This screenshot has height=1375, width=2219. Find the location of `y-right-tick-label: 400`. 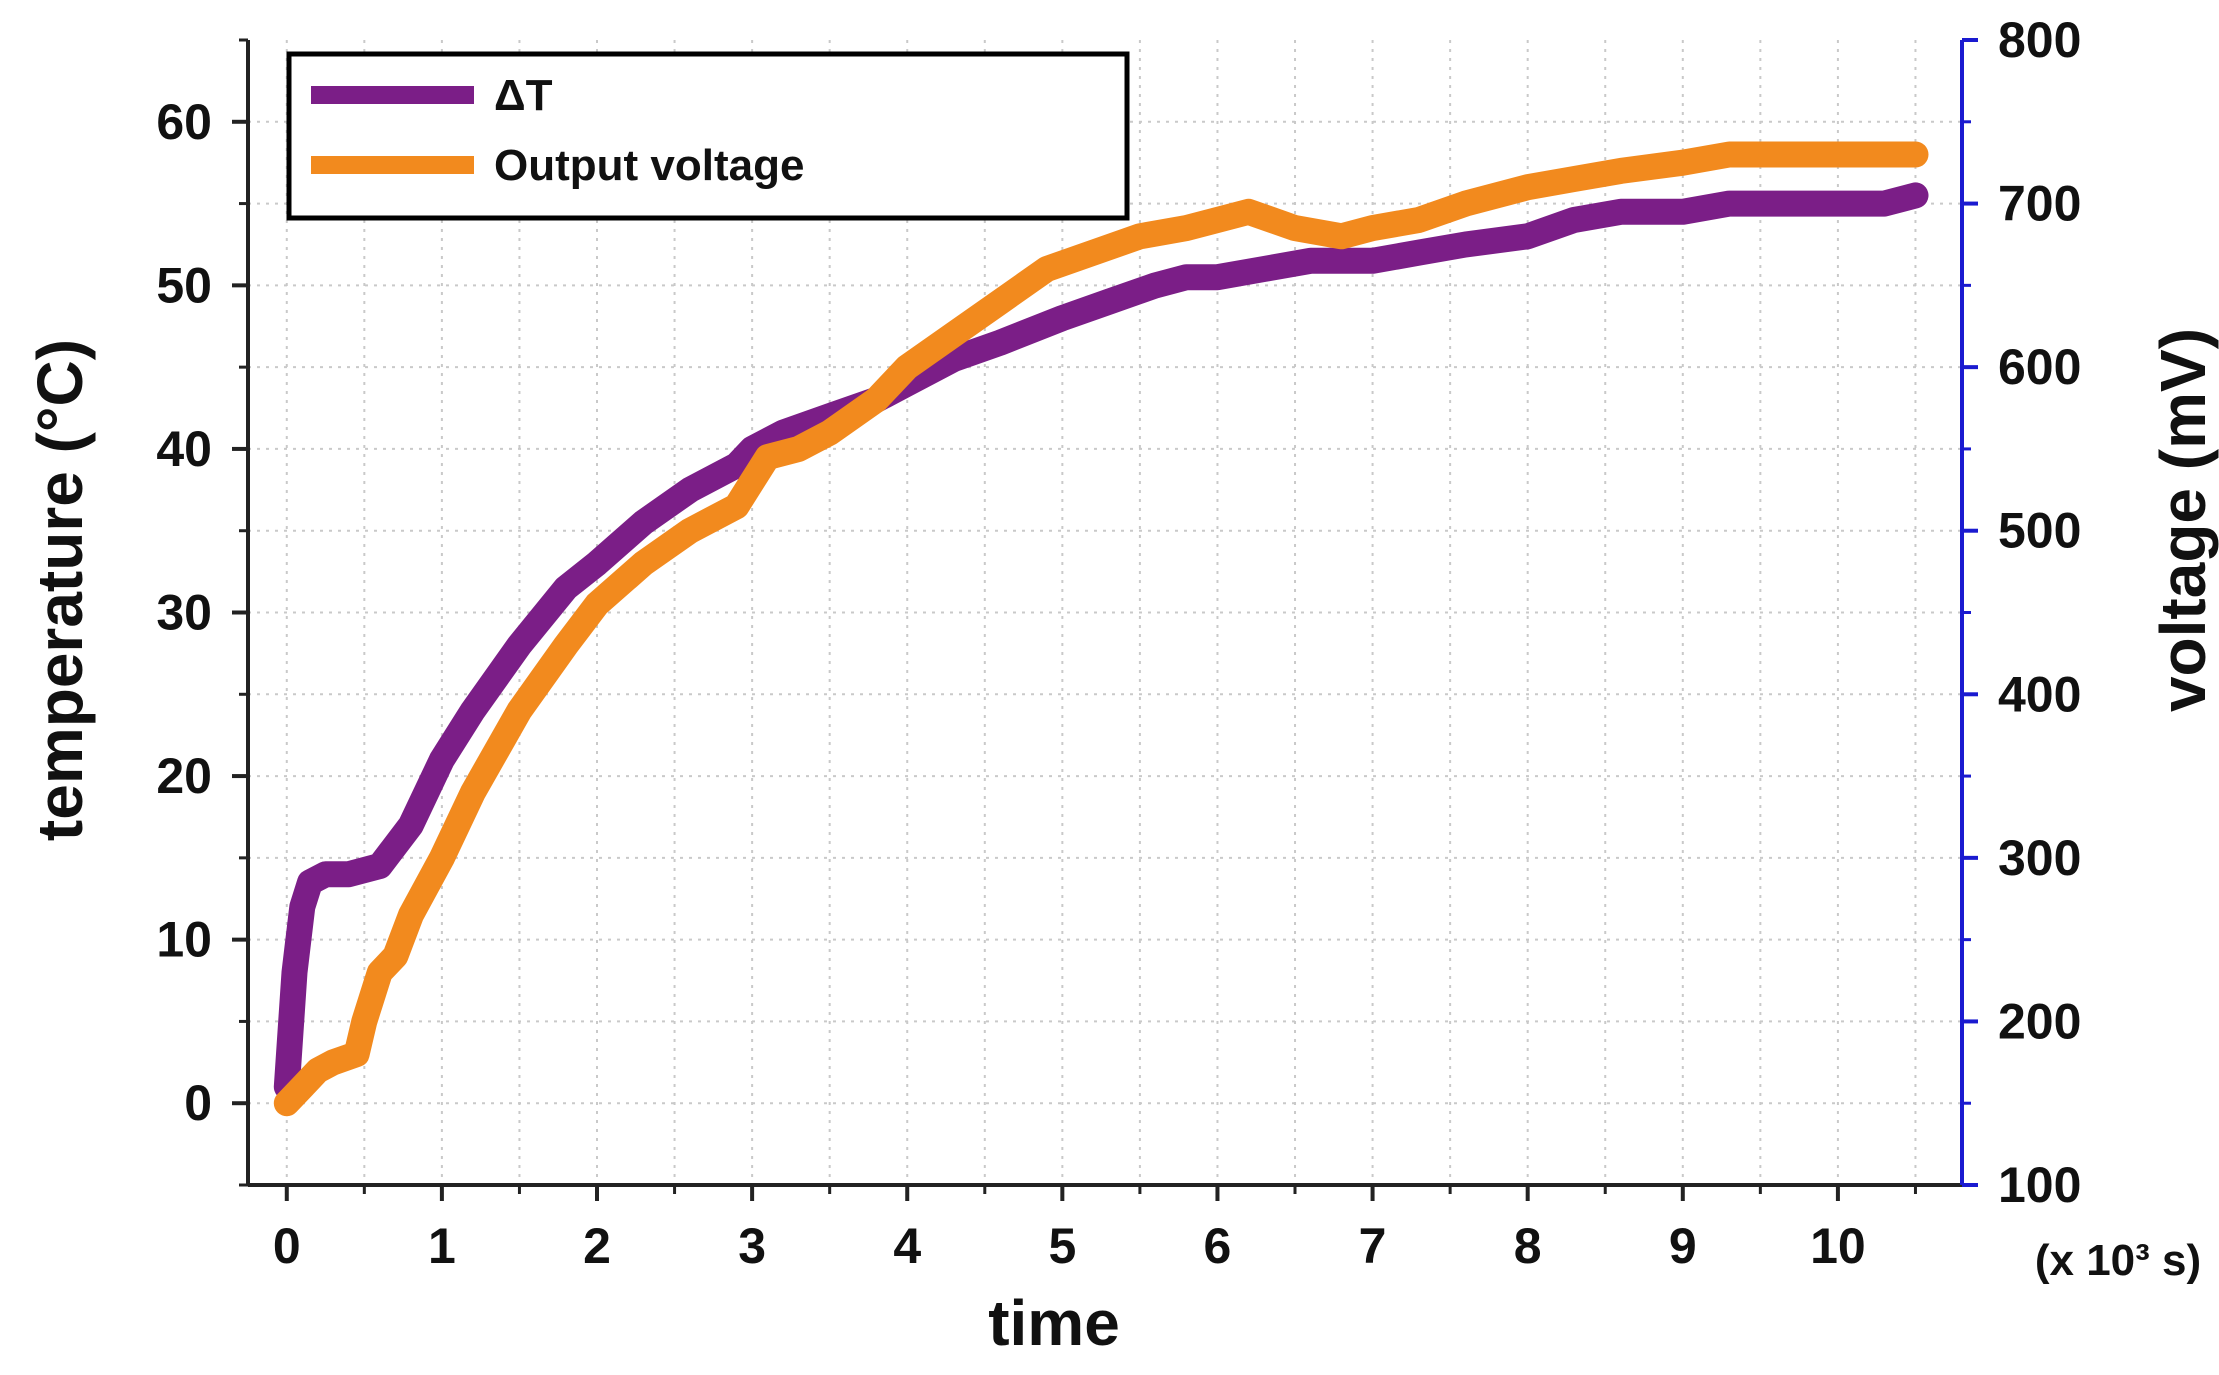

y-right-tick-label: 400 is located at coordinates (2039, 694).